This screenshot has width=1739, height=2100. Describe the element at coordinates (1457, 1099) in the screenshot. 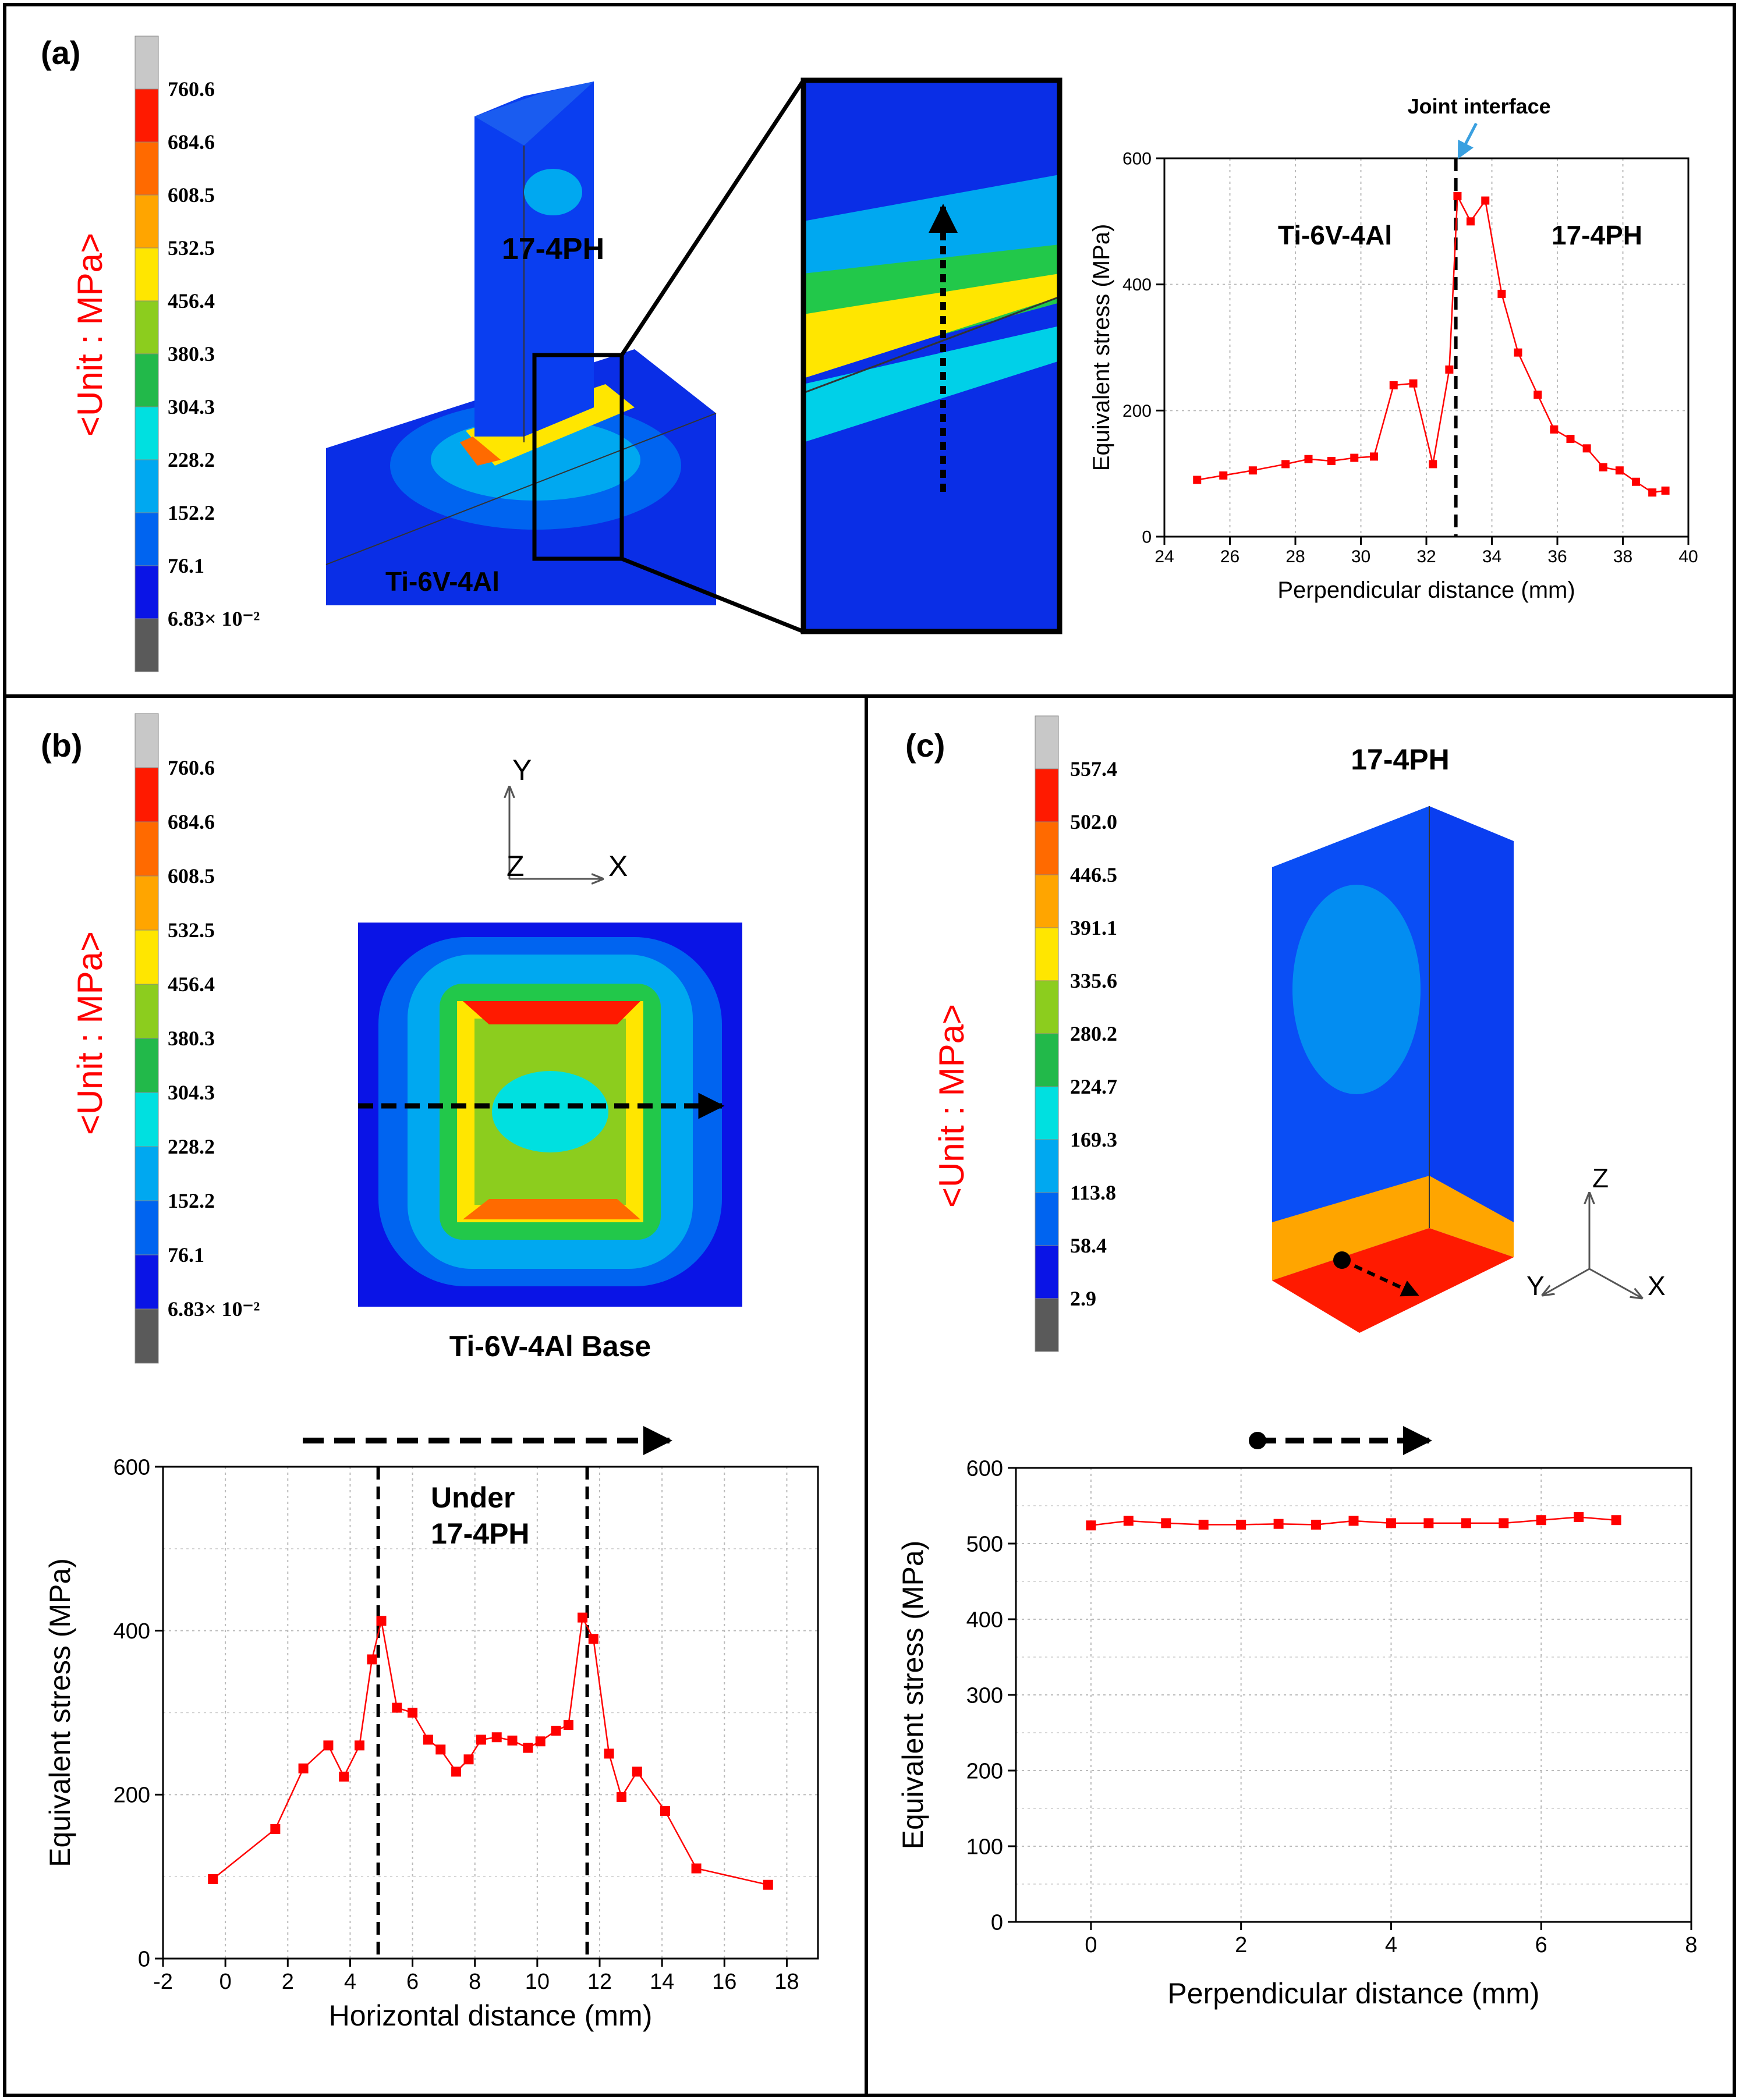

I see `panel-c-fe-model: 17-4PH Z Y X` at that location.